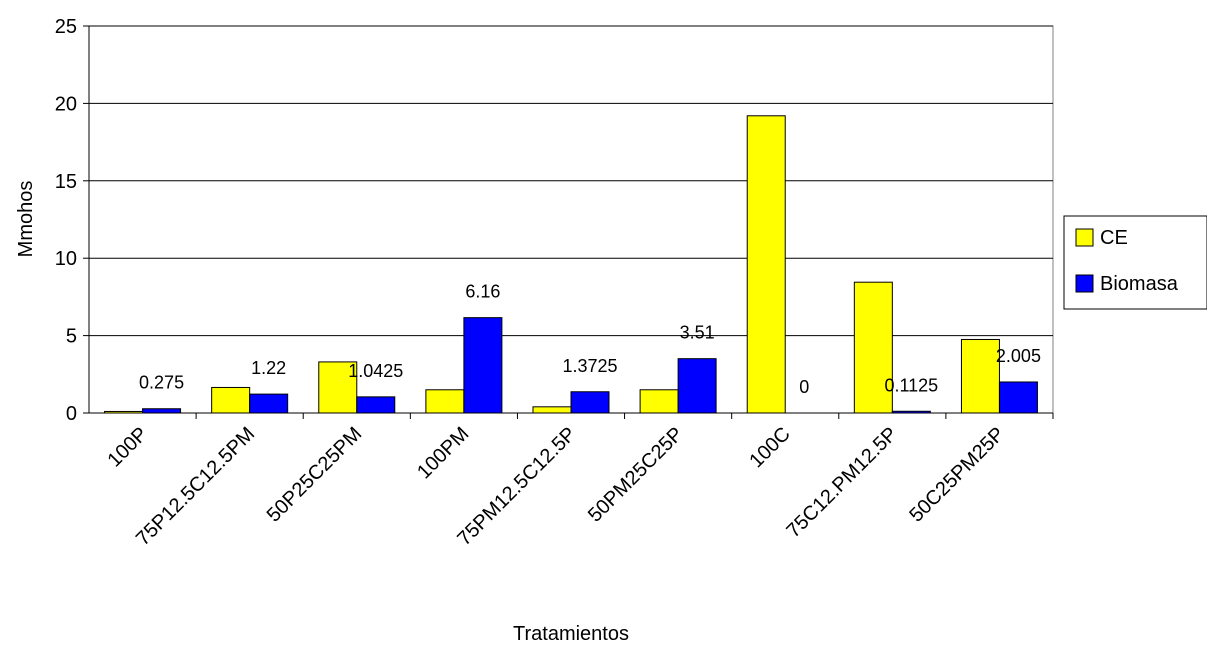  I want to click on legend-label-ce: CE, so click(1114, 238).